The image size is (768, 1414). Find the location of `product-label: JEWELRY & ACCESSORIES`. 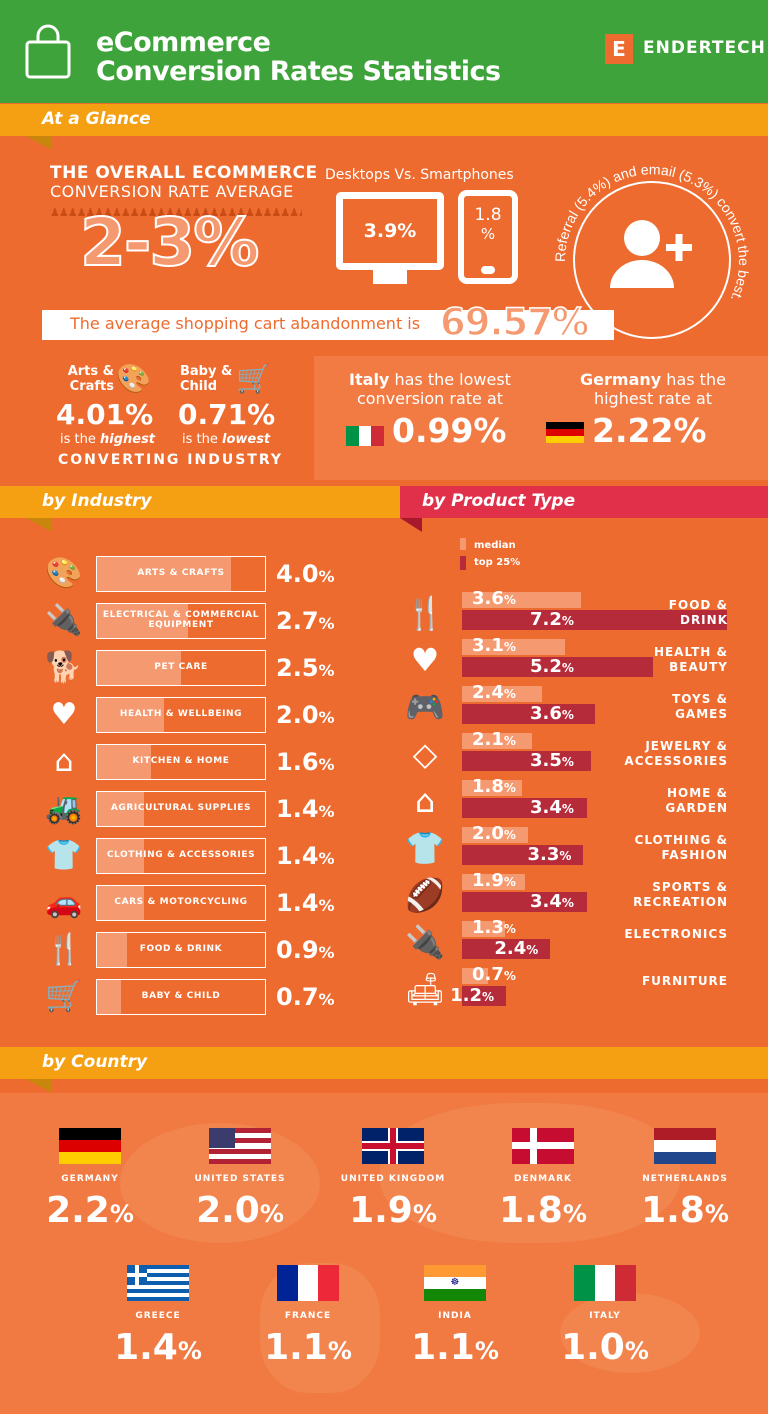

product-label: JEWELRY & ACCESSORIES is located at coordinates (676, 754).